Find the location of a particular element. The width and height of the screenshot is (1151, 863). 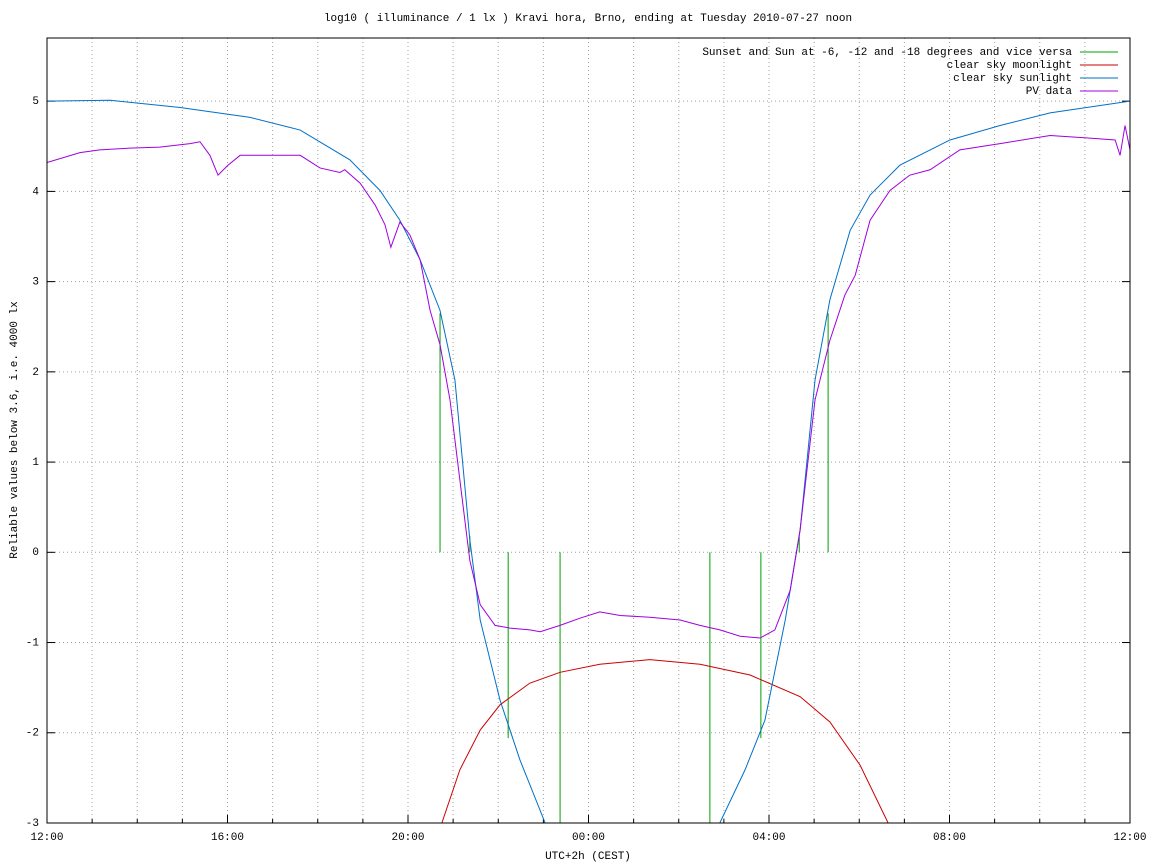

legend-label: clear sky sunlight is located at coordinates (1012, 79).